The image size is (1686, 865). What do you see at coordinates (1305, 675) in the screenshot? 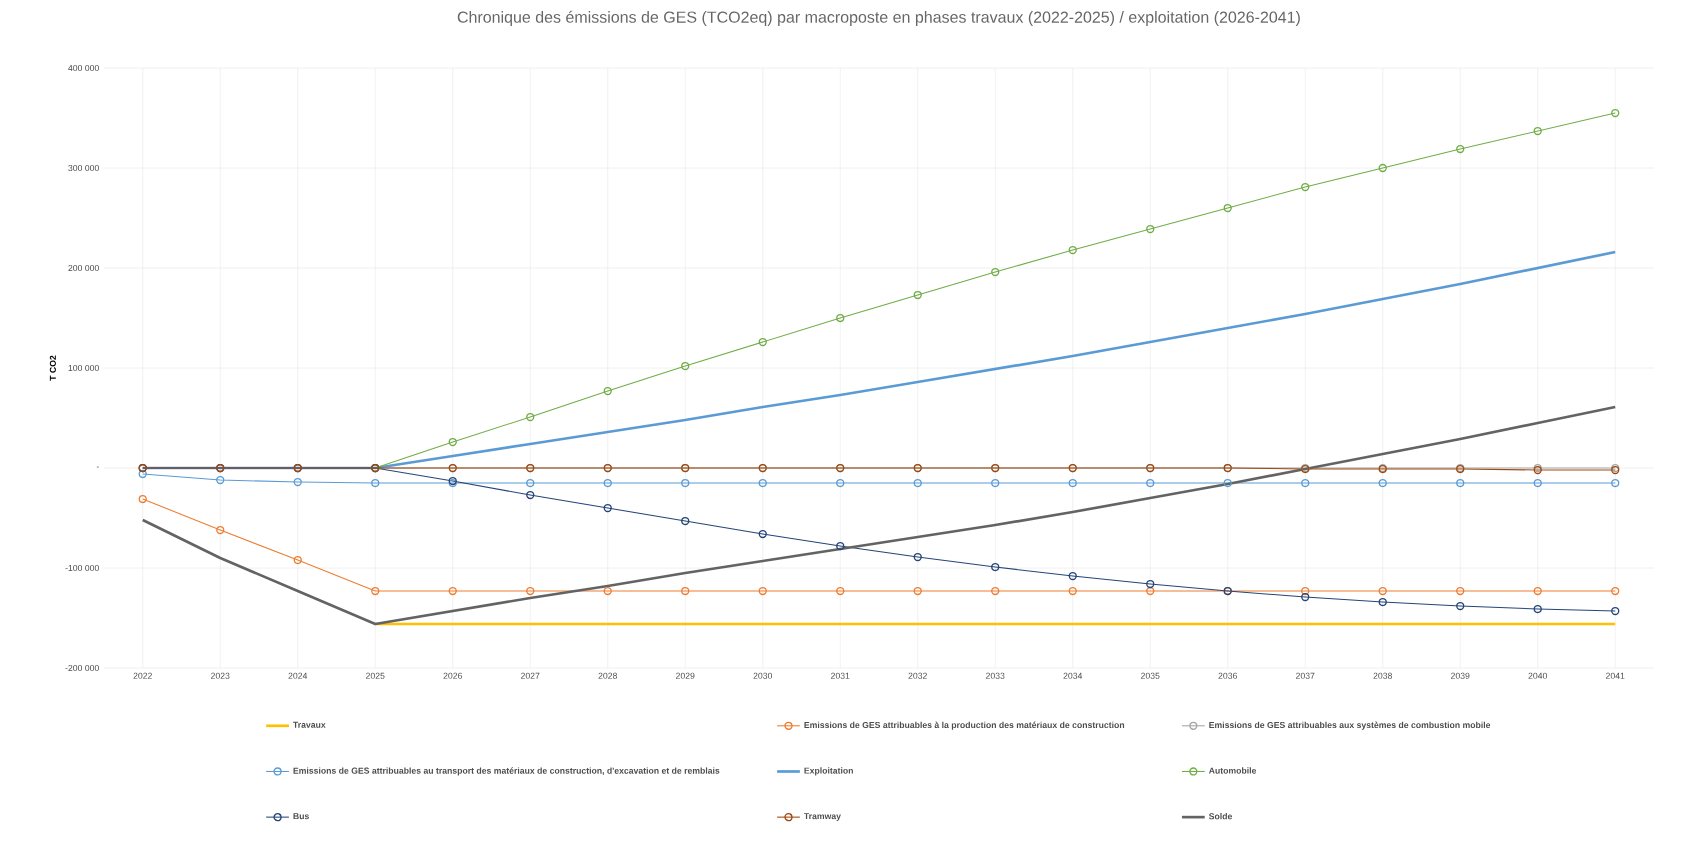
I see `x-tick-label: 2037` at bounding box center [1305, 675].